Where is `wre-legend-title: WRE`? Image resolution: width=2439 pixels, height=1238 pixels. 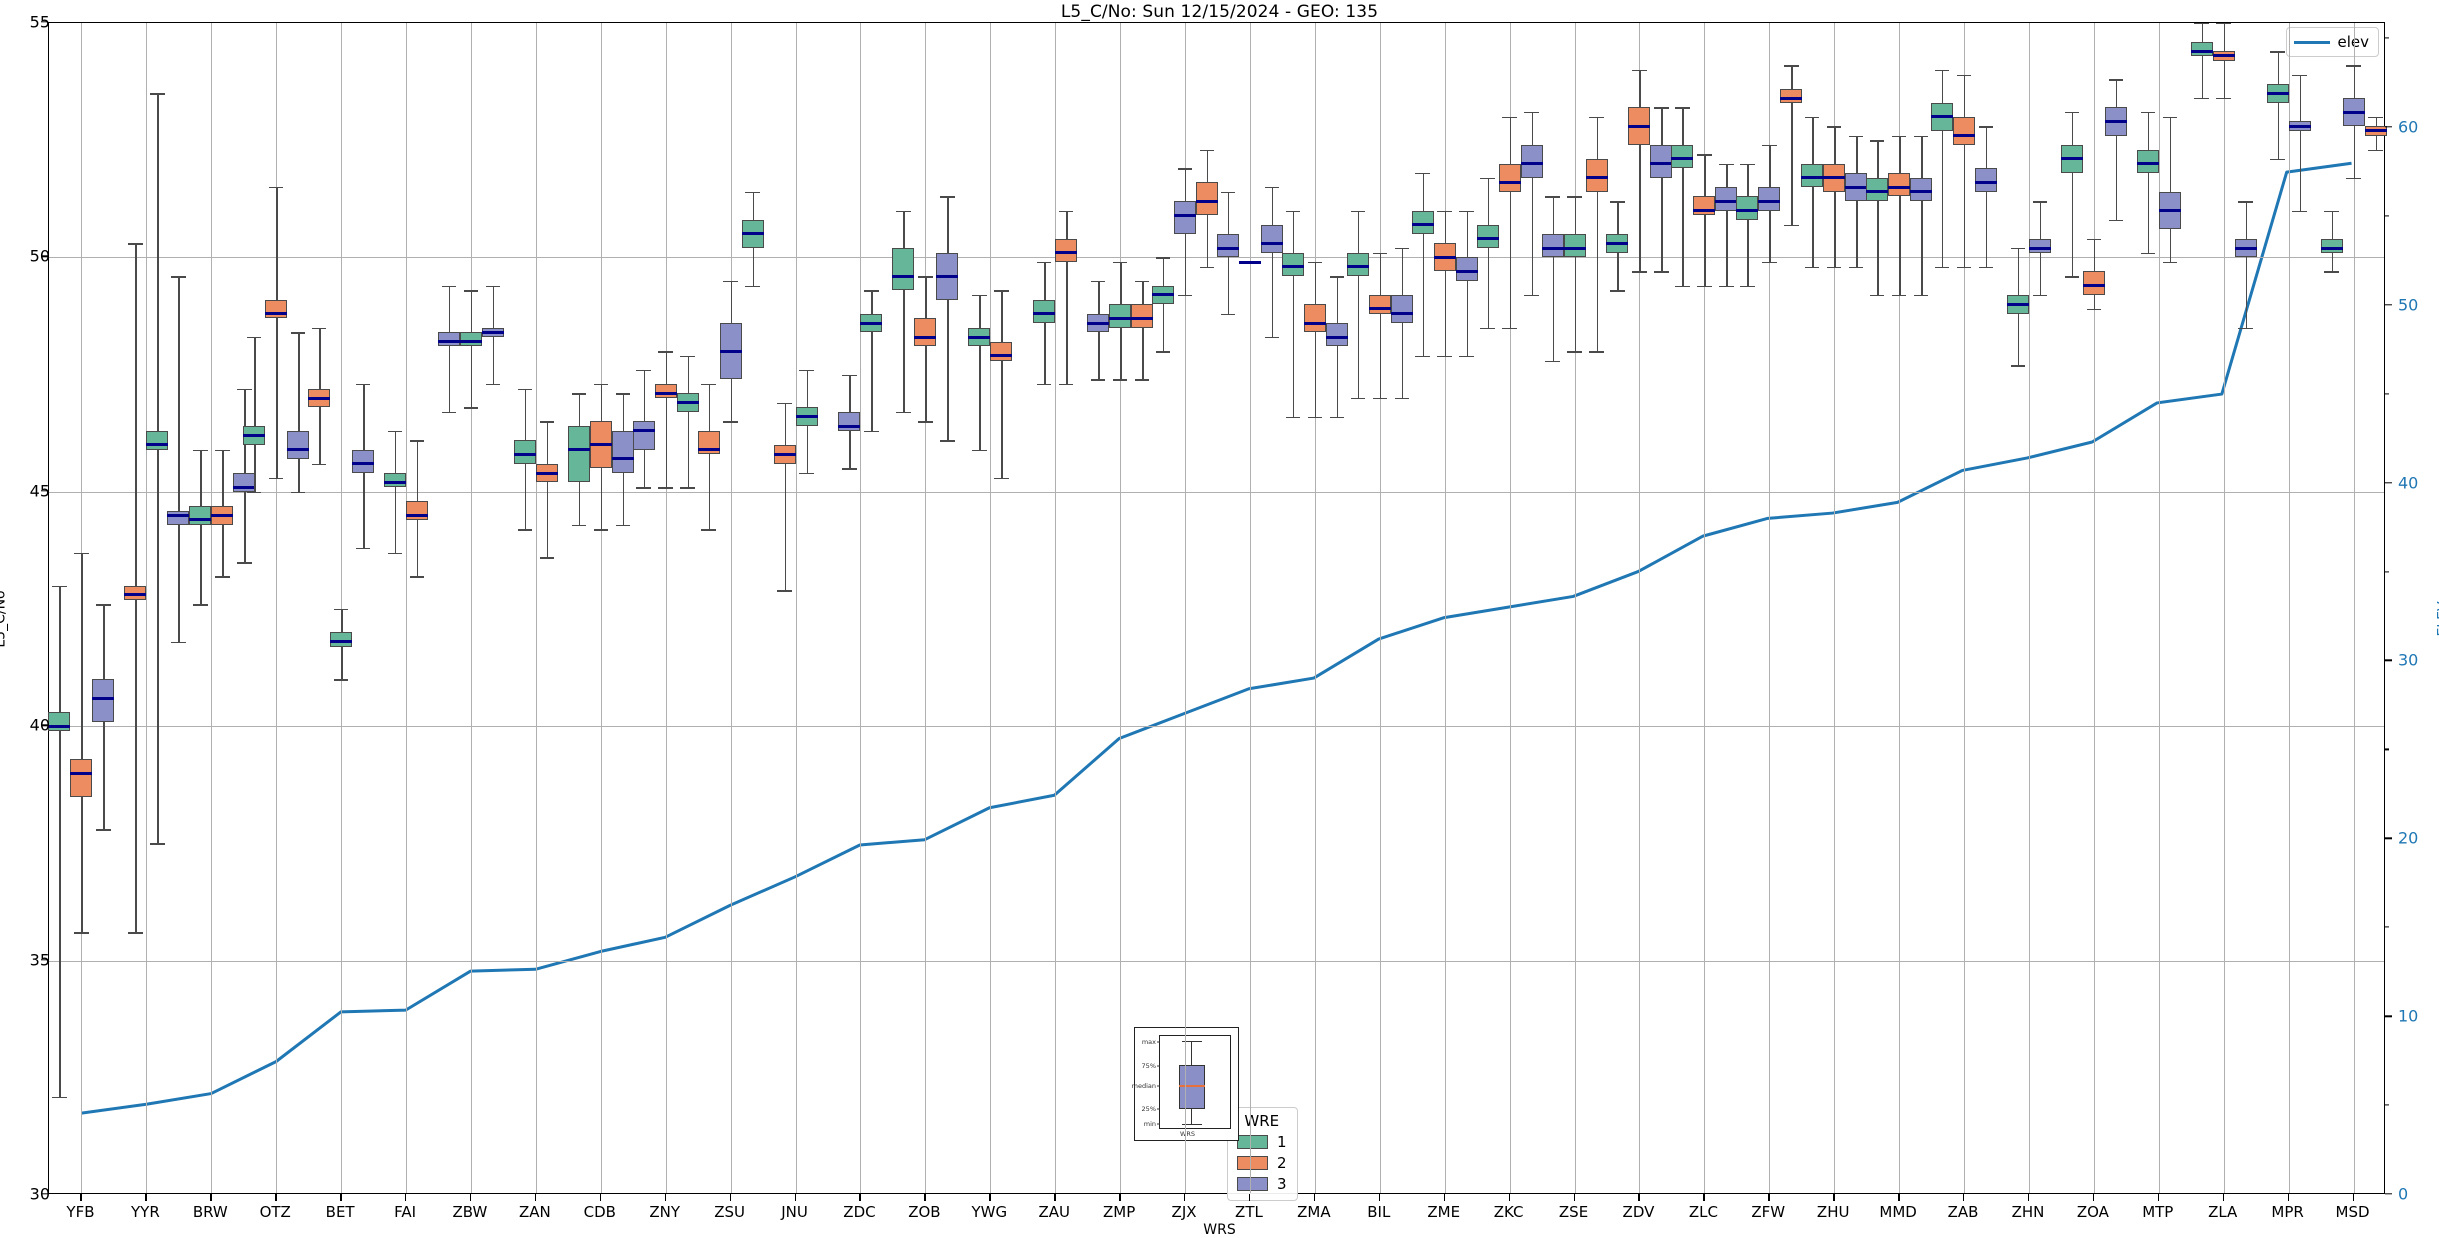
wre-legend-title: WRE is located at coordinates (1262, 1121).